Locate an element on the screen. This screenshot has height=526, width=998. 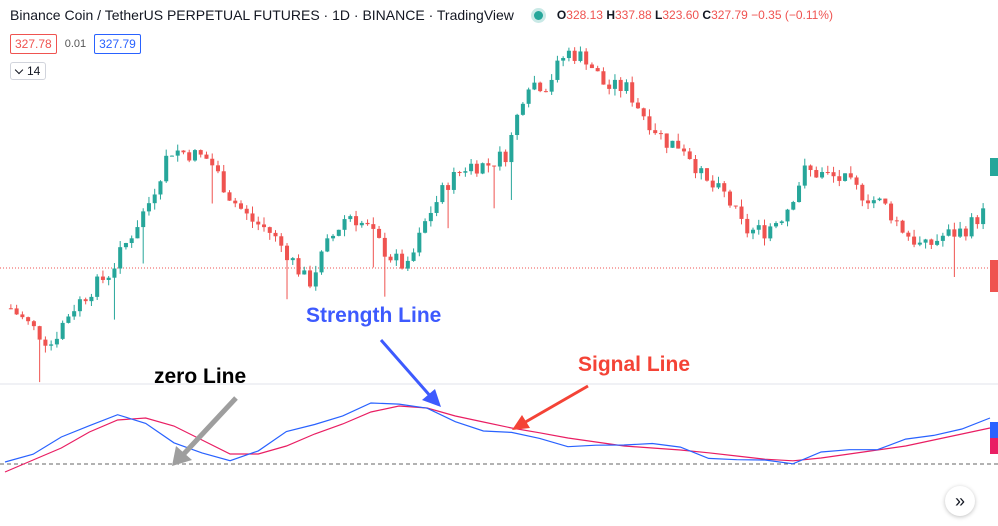
signal-axis-marker is located at coordinates (994, 446).